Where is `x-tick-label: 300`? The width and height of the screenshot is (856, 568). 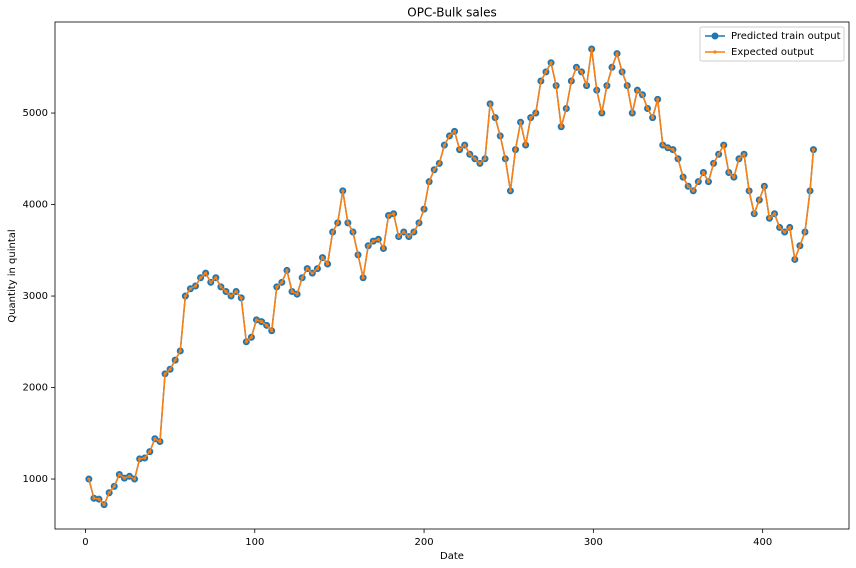
x-tick-label: 300 is located at coordinates (593, 542).